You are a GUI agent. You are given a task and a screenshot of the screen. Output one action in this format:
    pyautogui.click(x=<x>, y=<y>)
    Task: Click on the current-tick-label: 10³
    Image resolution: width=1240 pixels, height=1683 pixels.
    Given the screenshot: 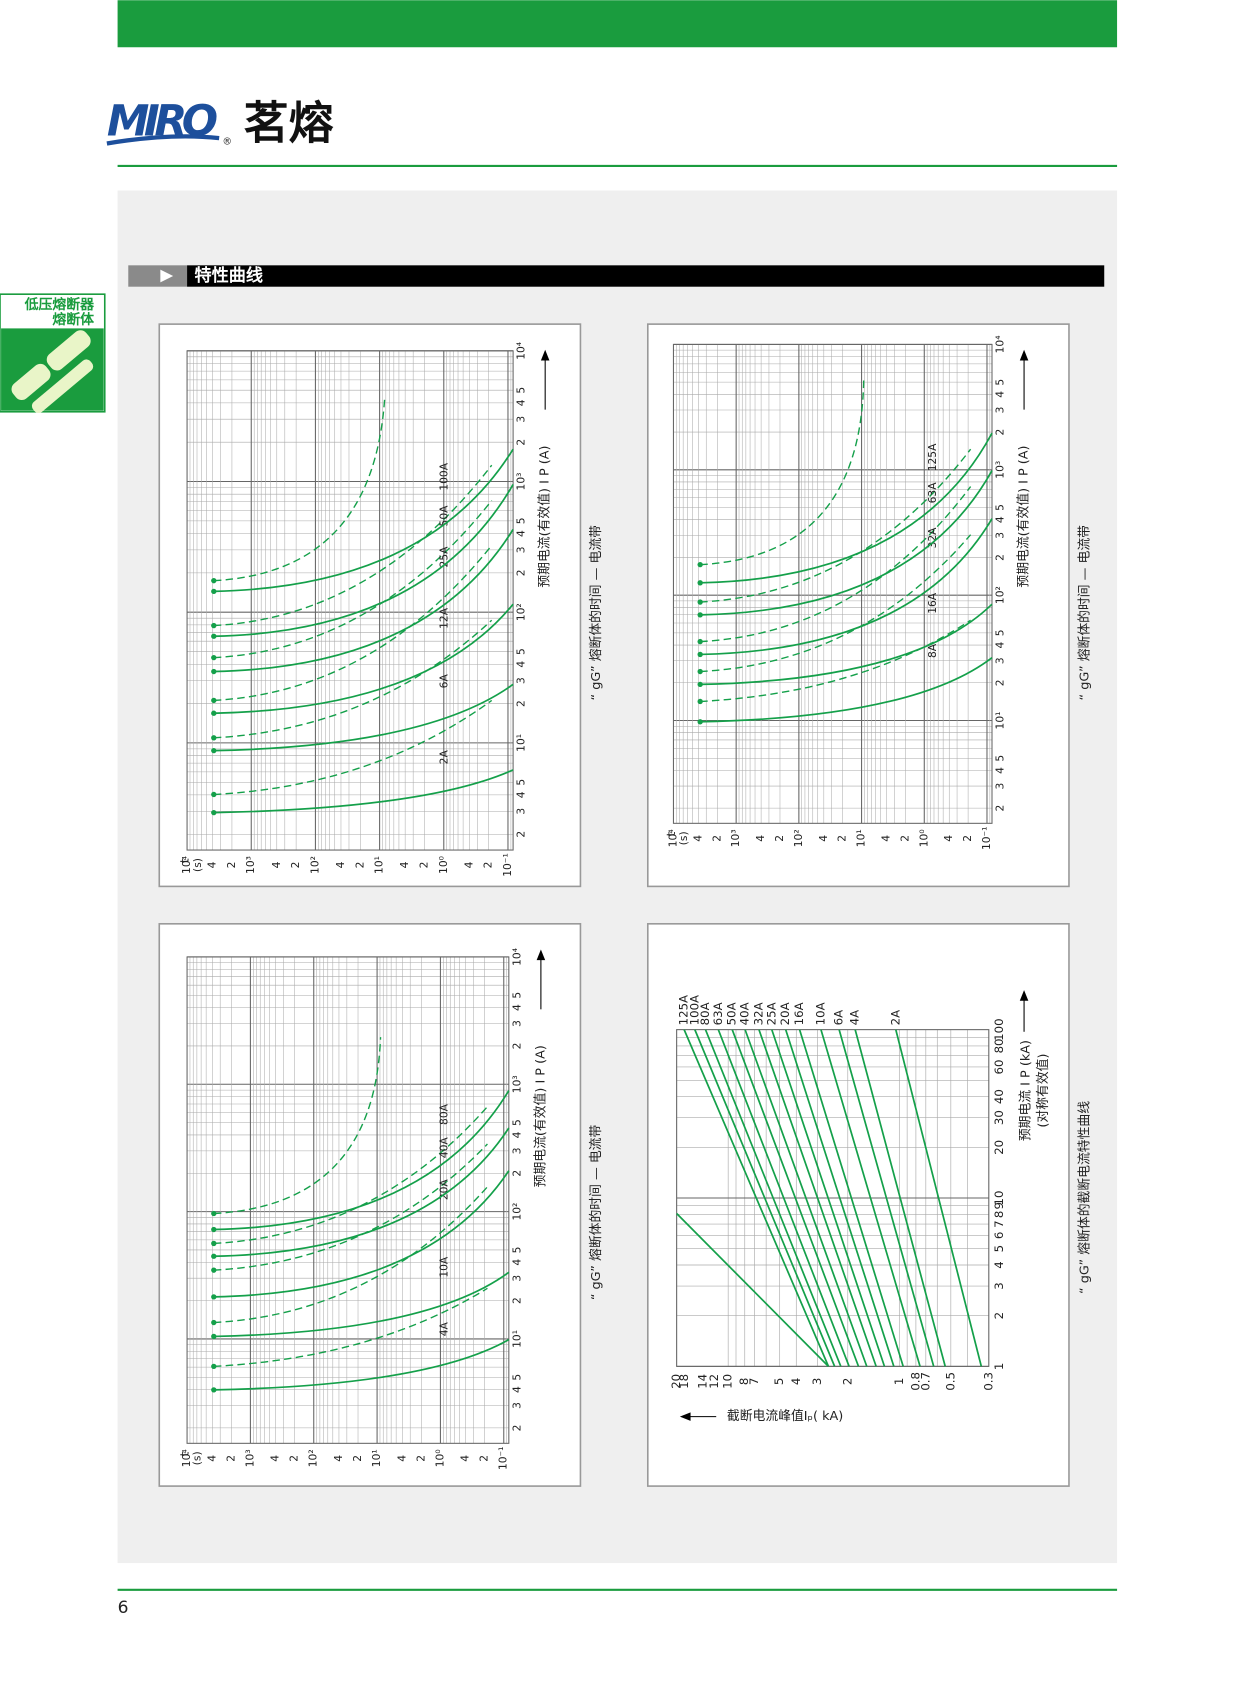 What is the action you would take?
    pyautogui.click(x=516, y=1084)
    